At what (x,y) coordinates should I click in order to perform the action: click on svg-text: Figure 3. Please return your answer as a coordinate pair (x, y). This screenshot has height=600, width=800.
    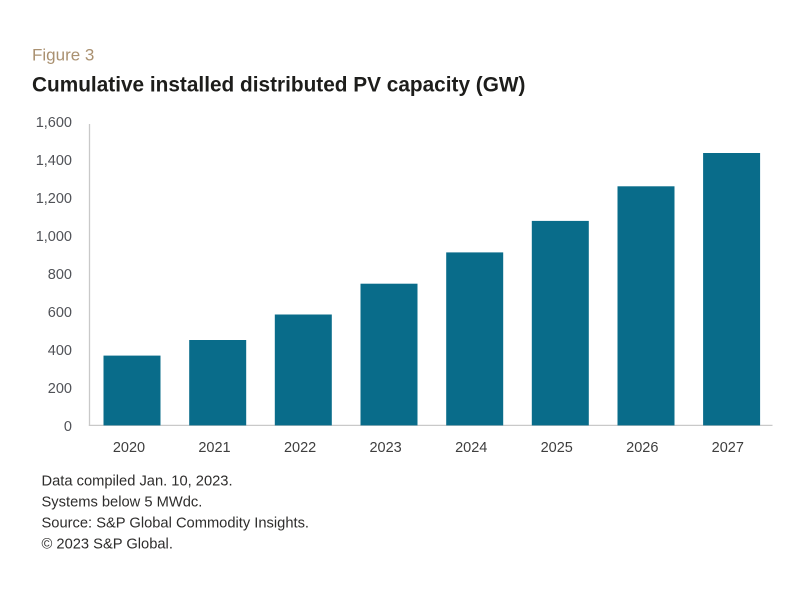
    Looking at the image, I should click on (63, 55).